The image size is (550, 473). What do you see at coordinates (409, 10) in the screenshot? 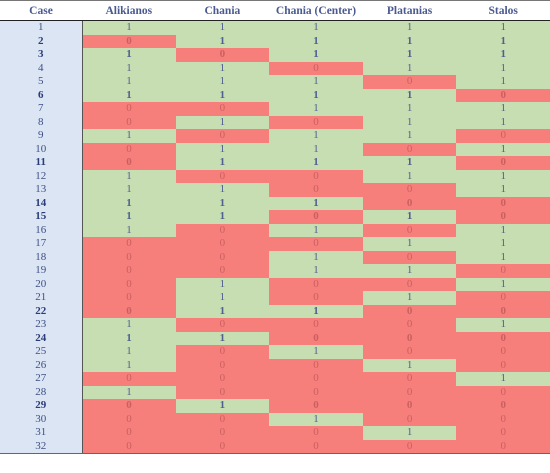
I see `header-platanias: Platanias` at bounding box center [409, 10].